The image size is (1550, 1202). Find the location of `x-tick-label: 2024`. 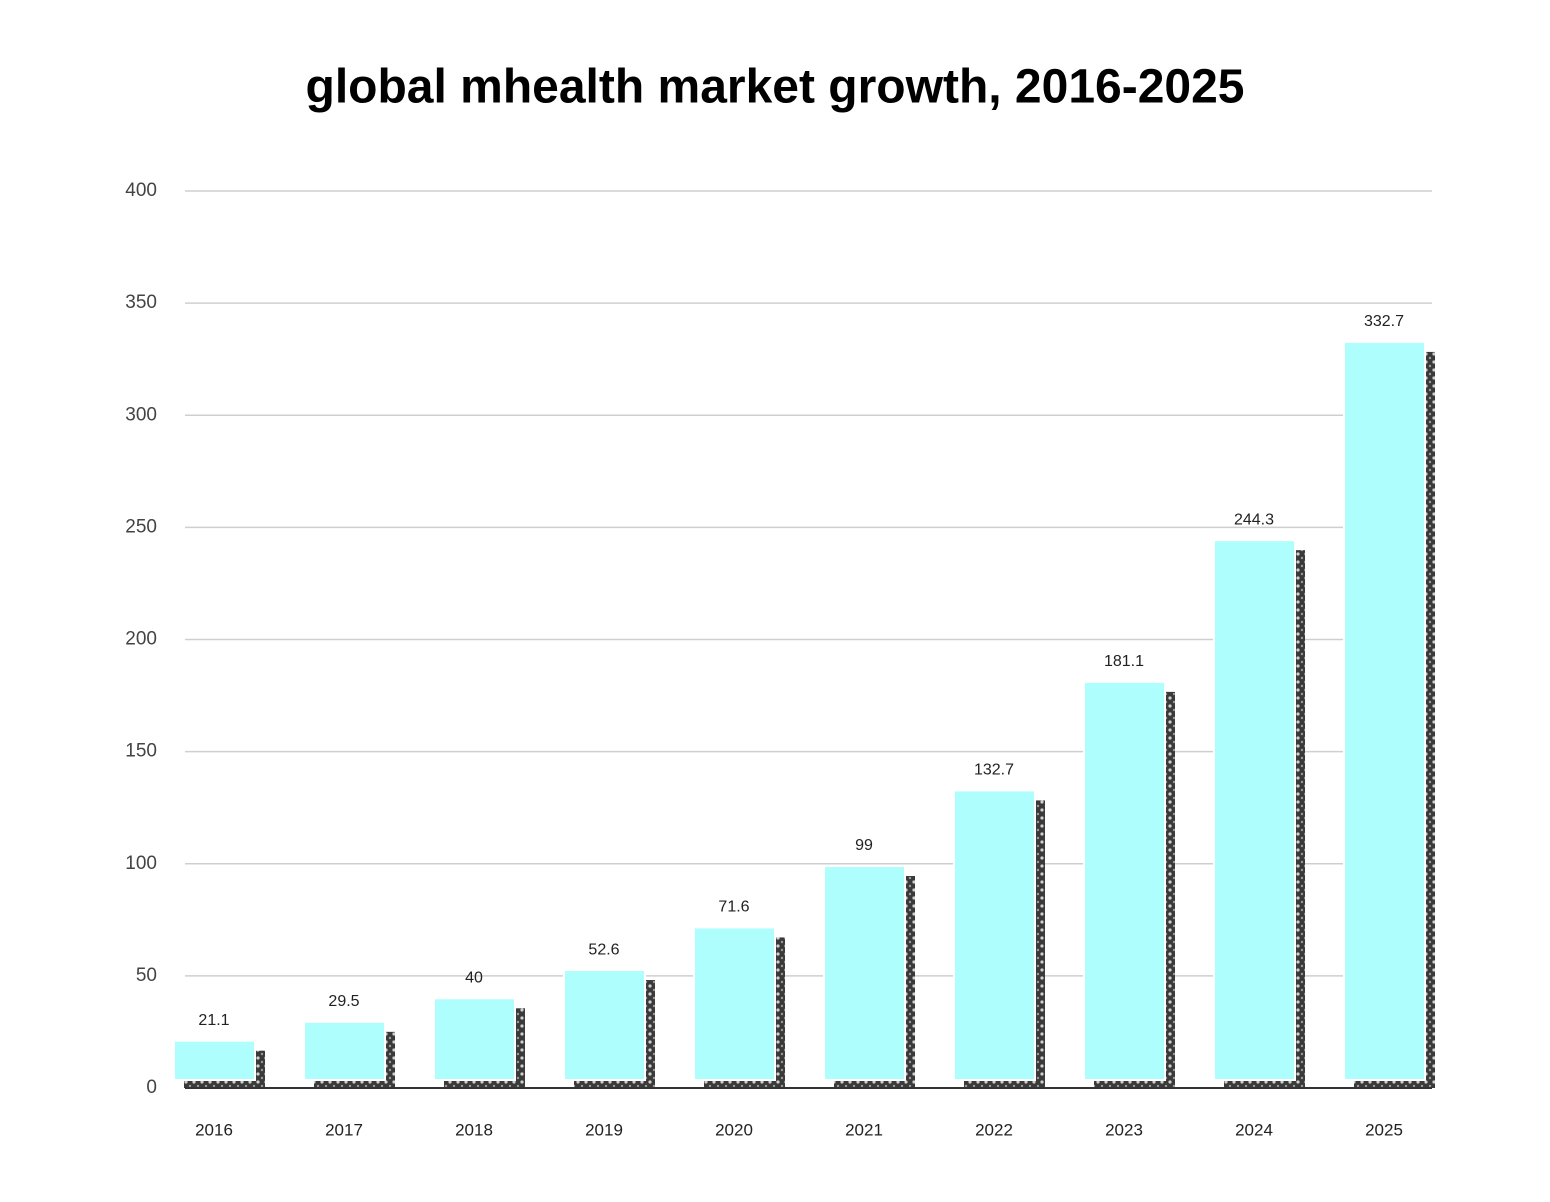

x-tick-label: 2024 is located at coordinates (1254, 1129).